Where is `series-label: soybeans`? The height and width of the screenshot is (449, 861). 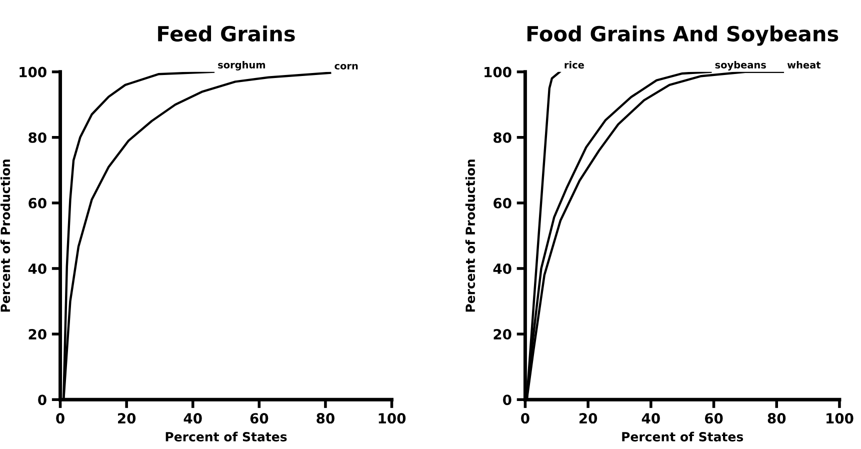
series-label: soybeans is located at coordinates (740, 65).